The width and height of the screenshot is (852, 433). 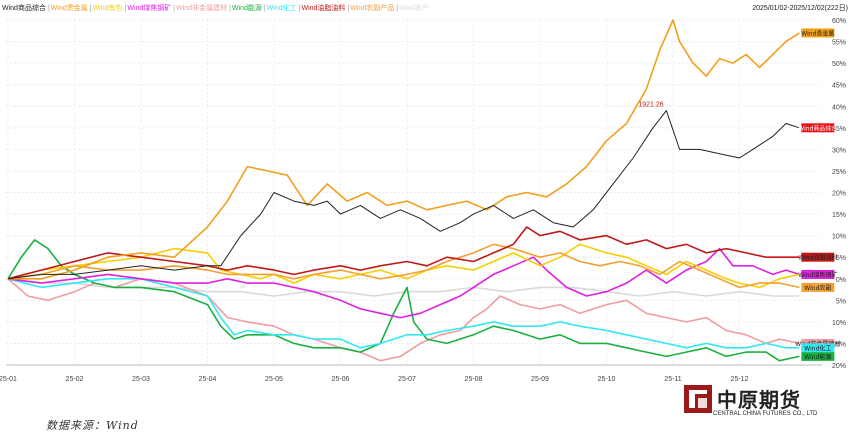 What do you see at coordinates (672, 379) in the screenshot?
I see `x-tick-label: 25-11` at bounding box center [672, 379].